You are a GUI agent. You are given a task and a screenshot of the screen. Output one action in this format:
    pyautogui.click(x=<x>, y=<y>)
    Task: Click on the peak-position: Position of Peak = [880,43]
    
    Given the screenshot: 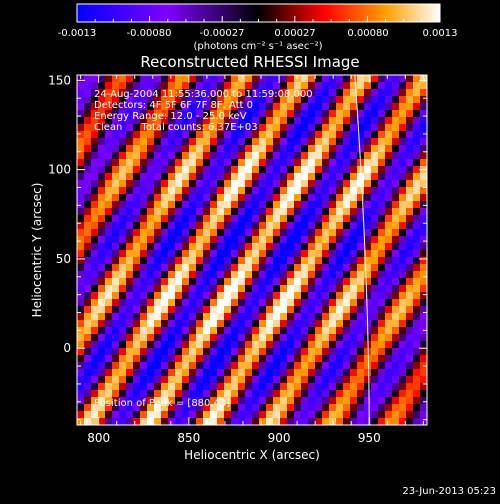 What is the action you would take?
    pyautogui.click(x=162, y=403)
    